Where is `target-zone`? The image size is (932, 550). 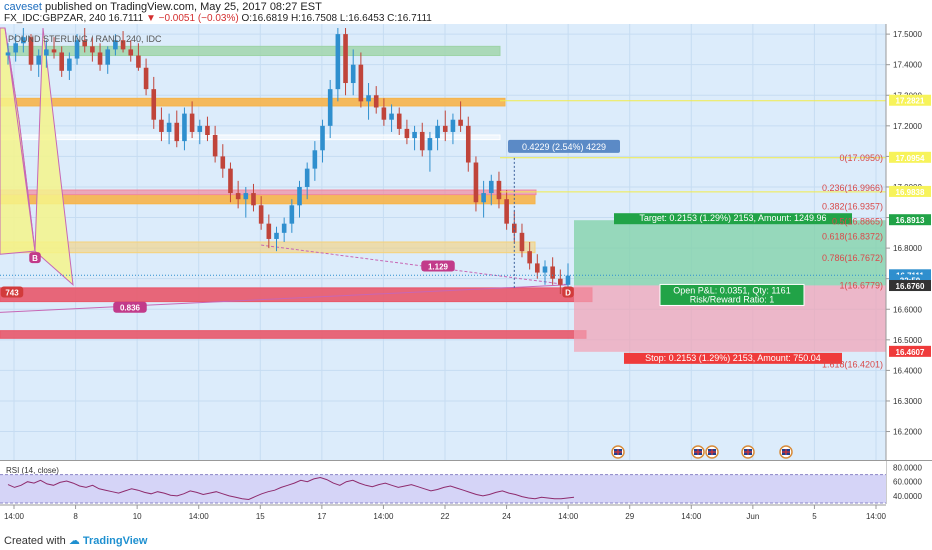
target-zone is located at coordinates (730, 253).